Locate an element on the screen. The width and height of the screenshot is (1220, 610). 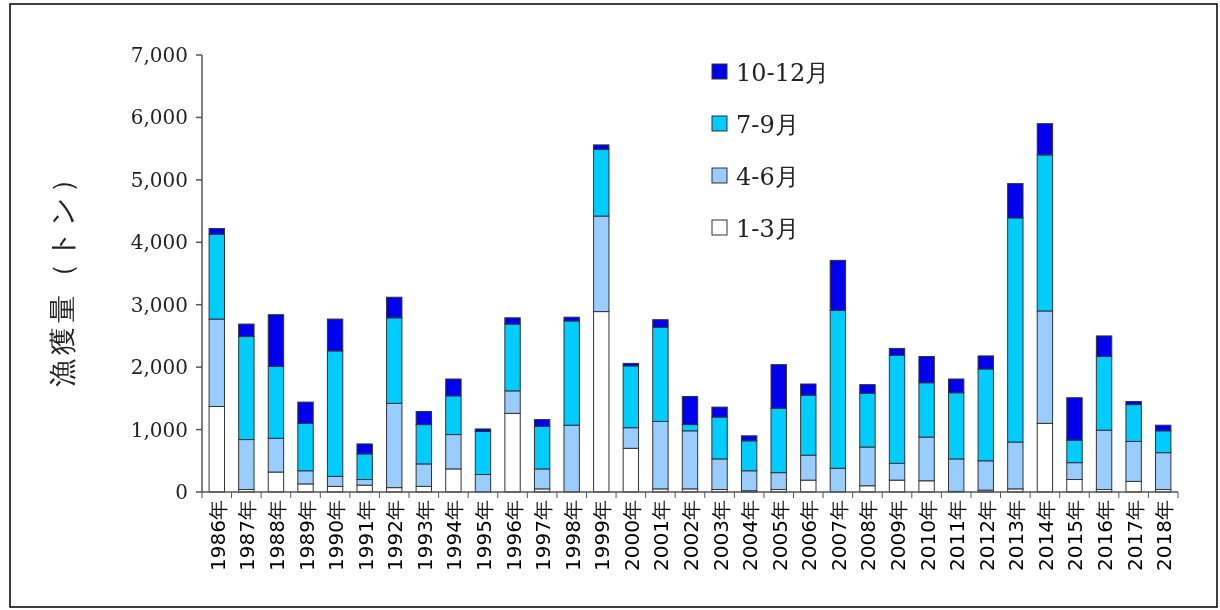
y-tick-label: 6,000 is located at coordinates (159, 117).